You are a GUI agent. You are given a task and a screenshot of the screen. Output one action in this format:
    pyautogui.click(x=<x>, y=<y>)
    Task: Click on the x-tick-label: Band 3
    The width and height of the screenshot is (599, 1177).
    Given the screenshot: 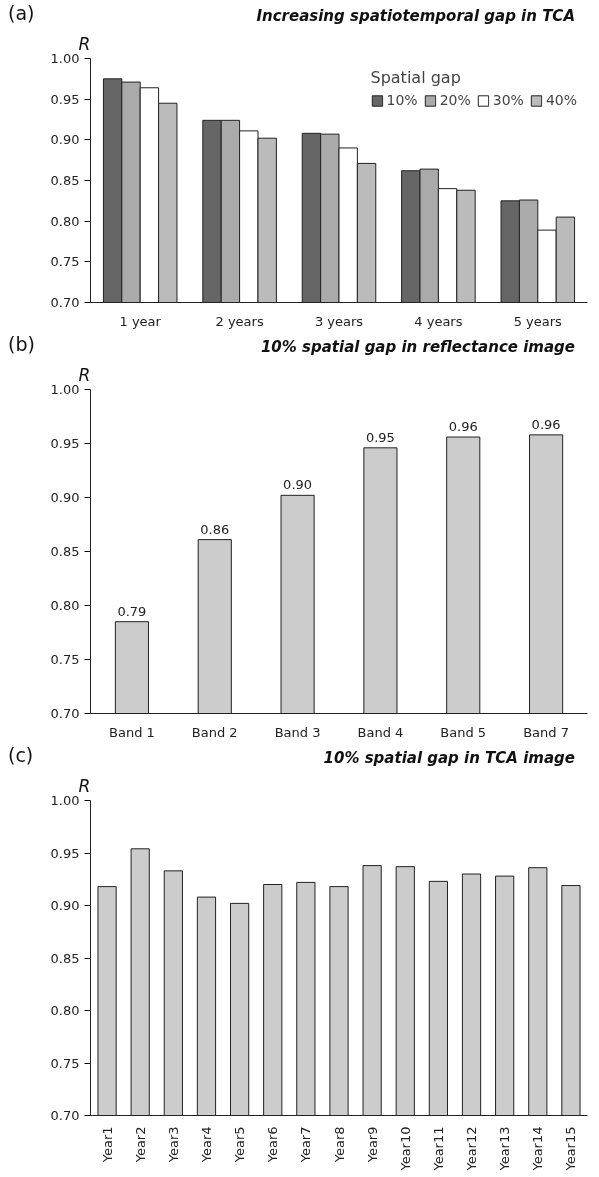 What is the action you would take?
    pyautogui.click(x=297, y=732)
    